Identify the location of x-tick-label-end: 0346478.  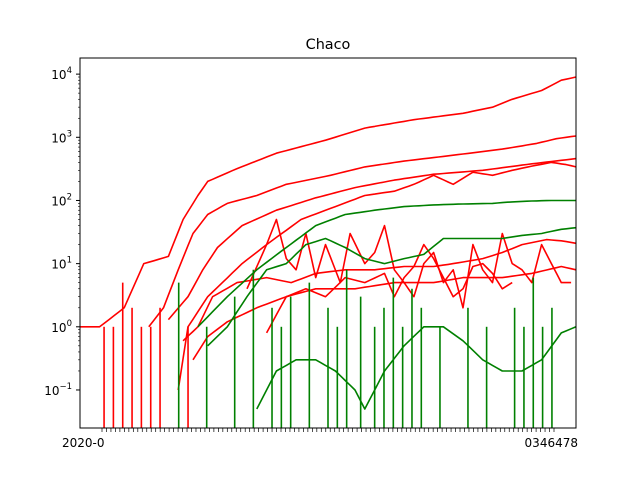
(551, 443).